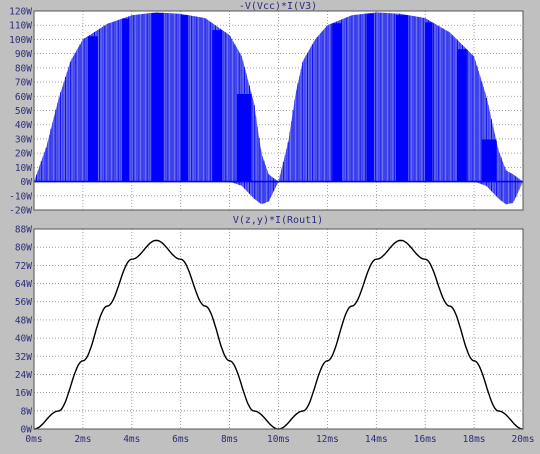  I want to click on bottom-y-tick-label: 56W, so click(23, 302).